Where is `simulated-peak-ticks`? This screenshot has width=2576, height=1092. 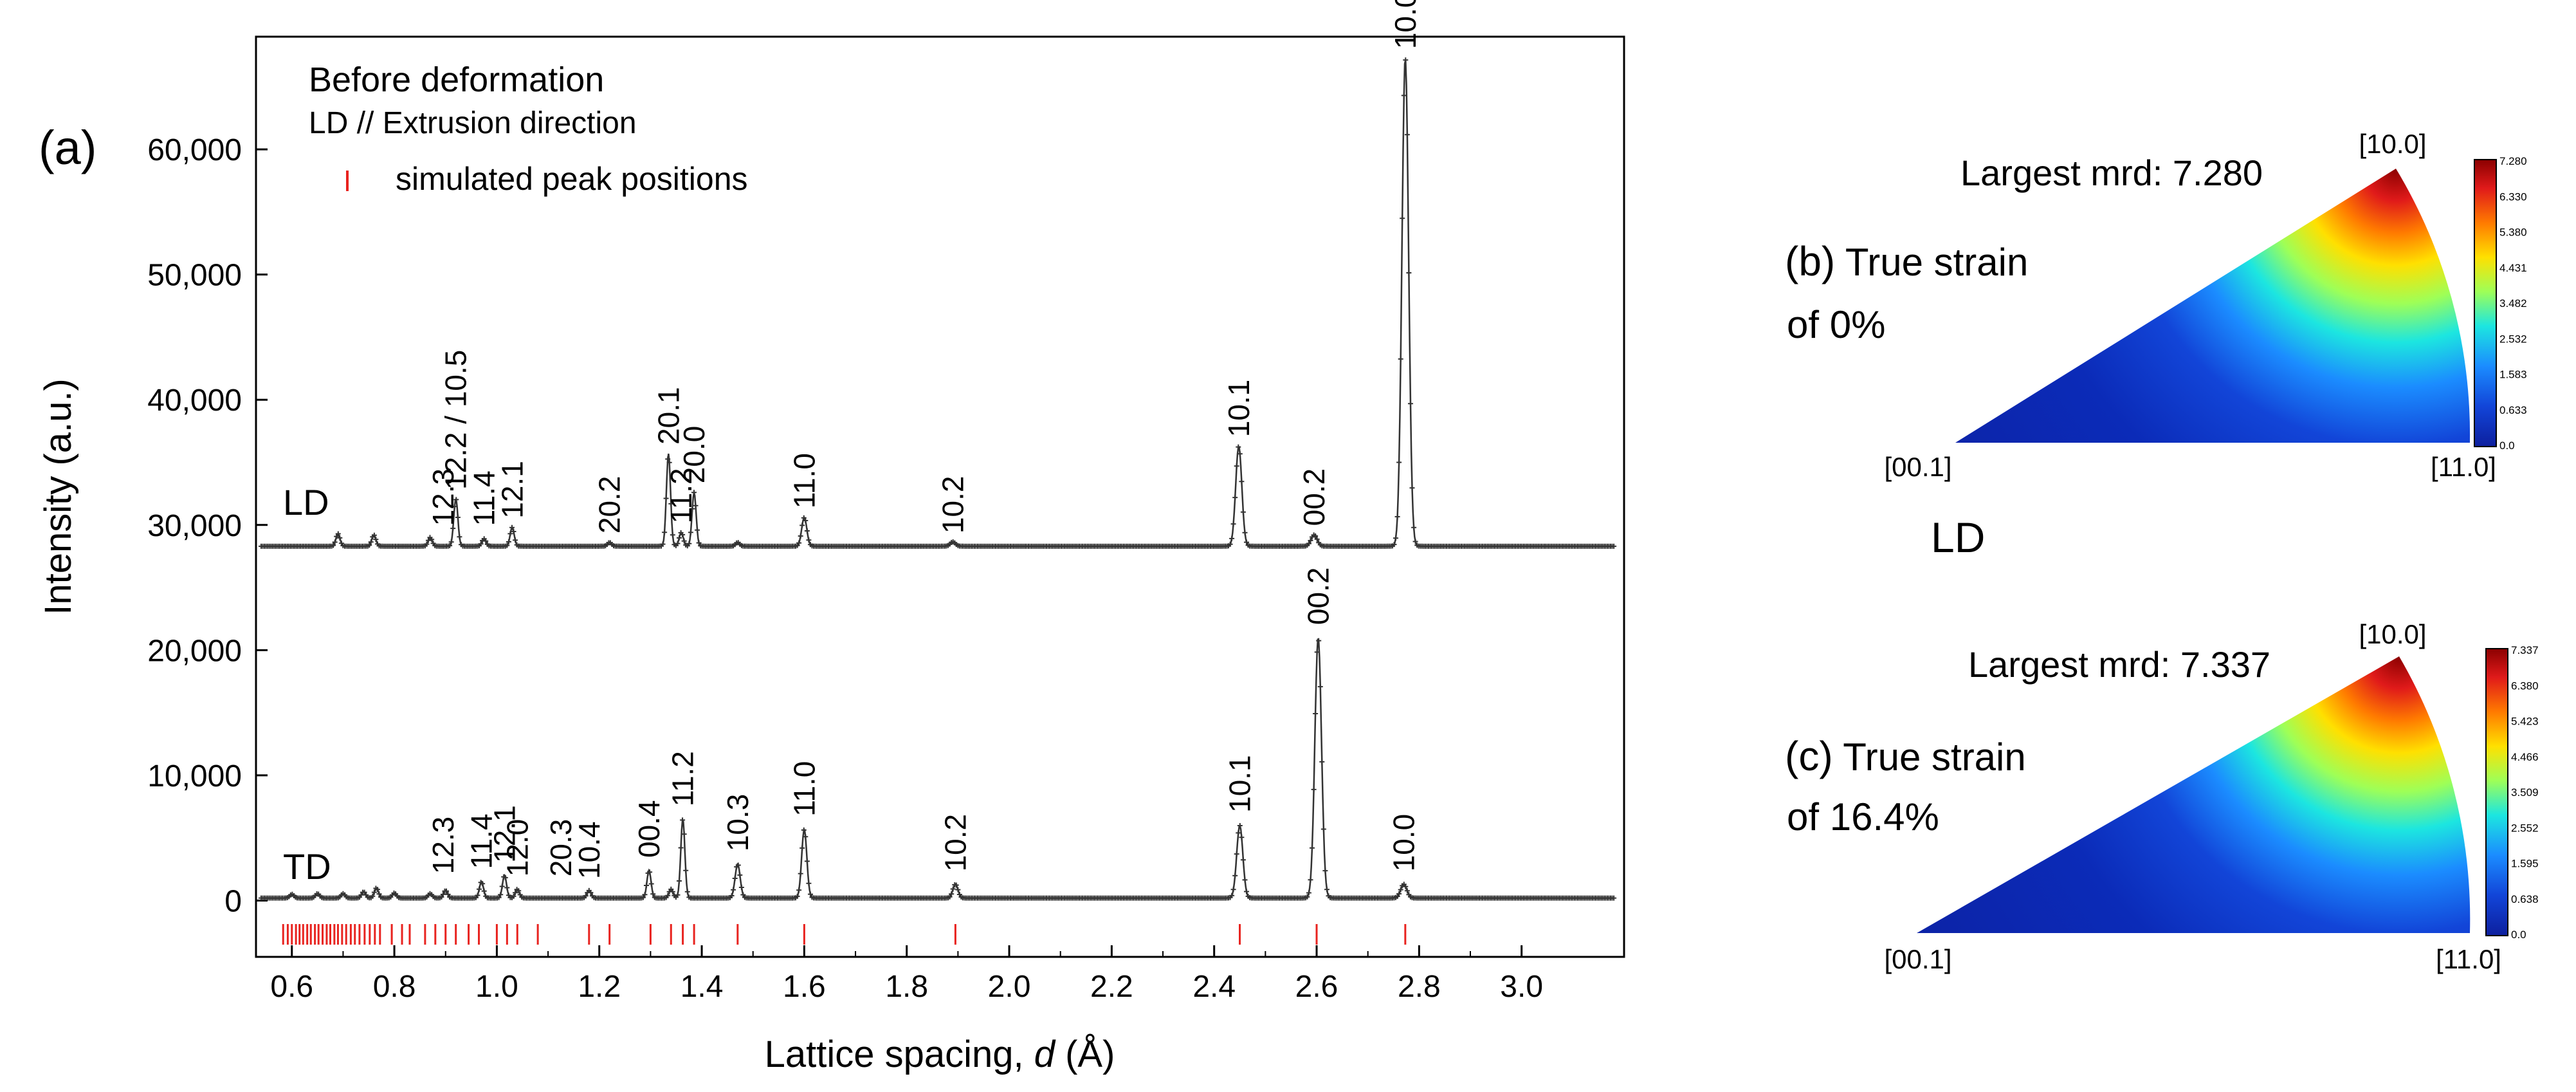 simulated-peak-ticks is located at coordinates (844, 934).